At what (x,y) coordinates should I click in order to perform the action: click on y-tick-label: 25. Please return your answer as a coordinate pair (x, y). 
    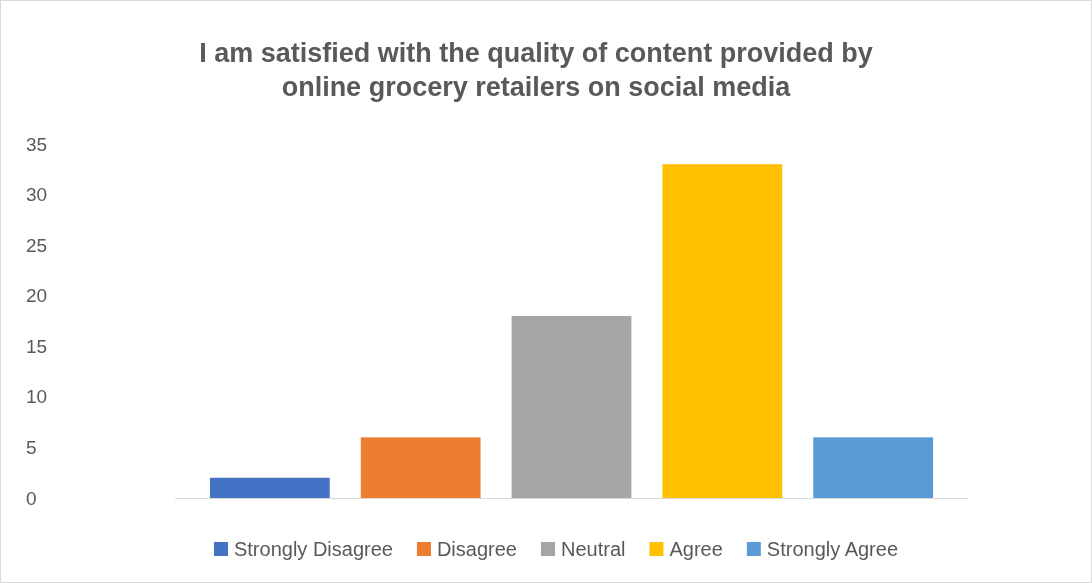
    Looking at the image, I should click on (37, 245).